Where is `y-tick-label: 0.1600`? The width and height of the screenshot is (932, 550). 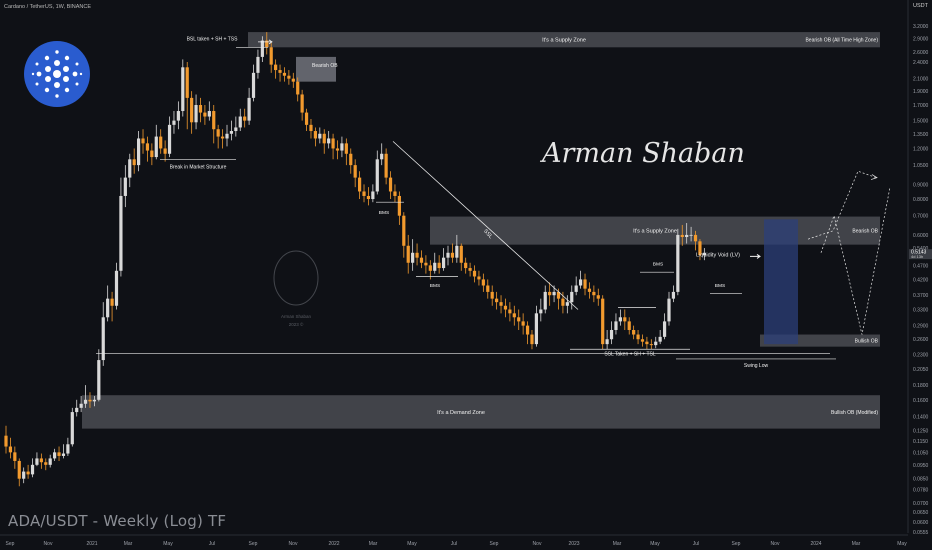
y-tick-label: 0.1600 is located at coordinates (921, 401).